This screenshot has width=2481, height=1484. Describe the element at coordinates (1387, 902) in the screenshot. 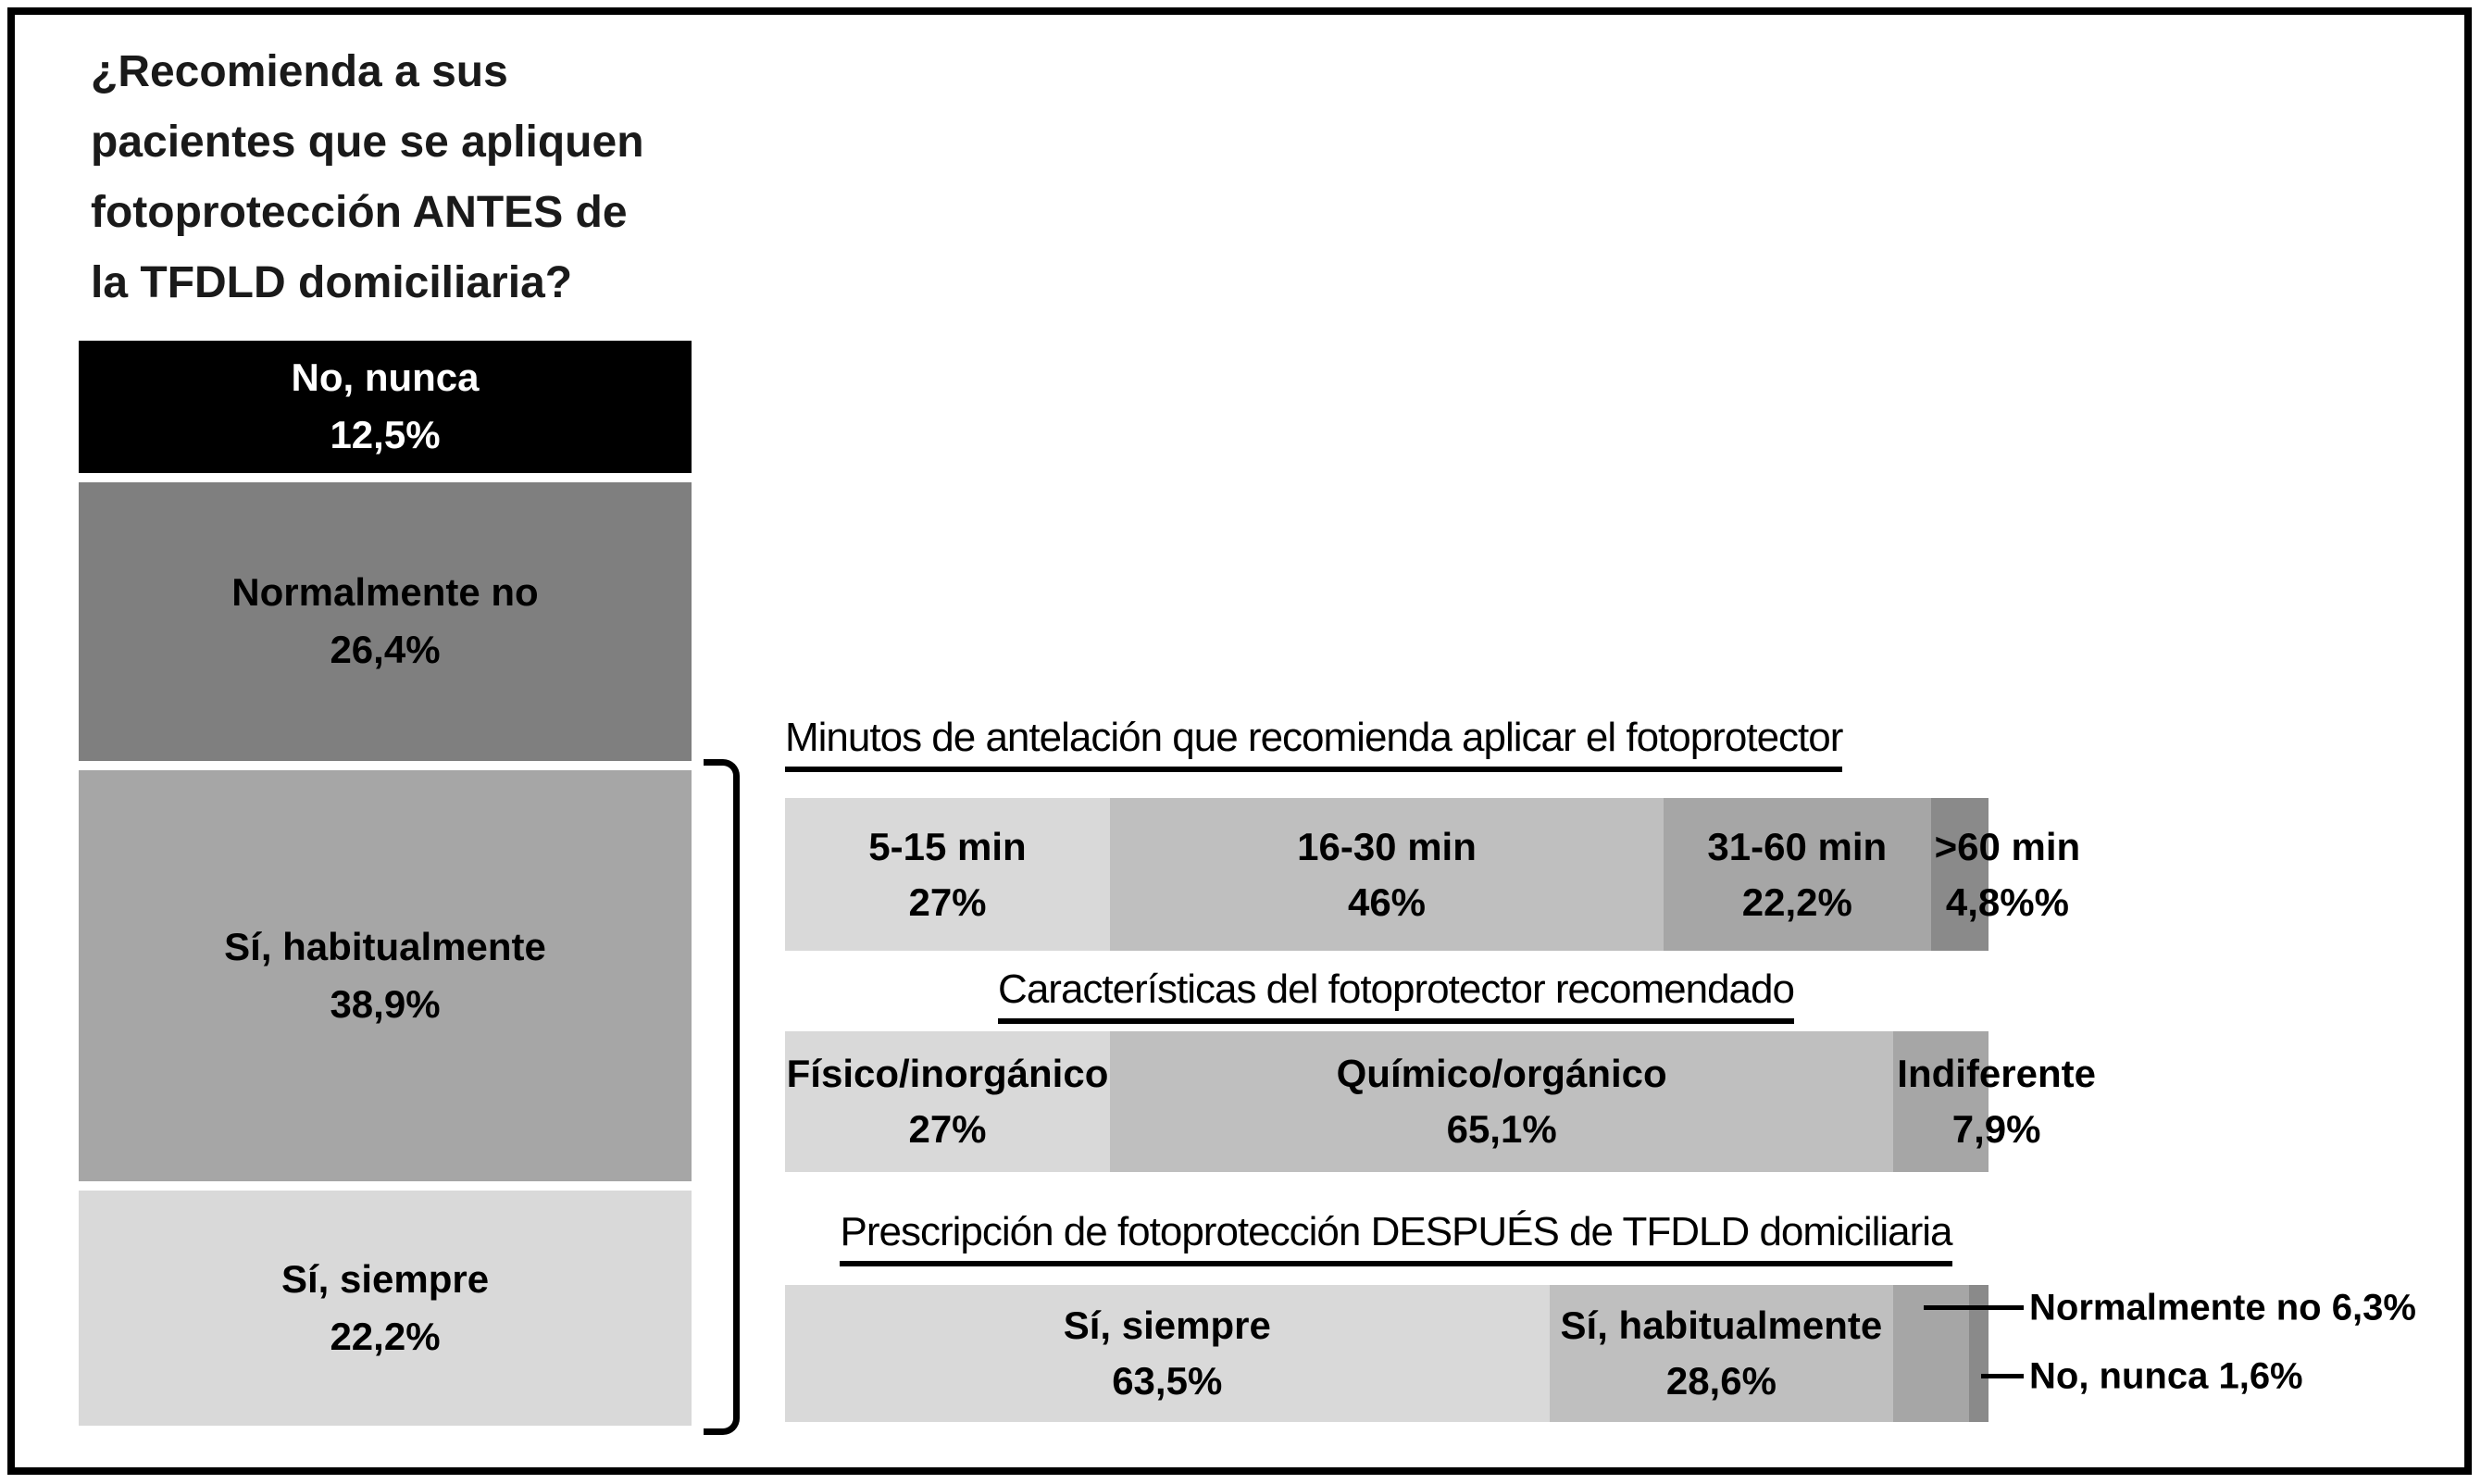

I see `segment-percent: 46%` at that location.